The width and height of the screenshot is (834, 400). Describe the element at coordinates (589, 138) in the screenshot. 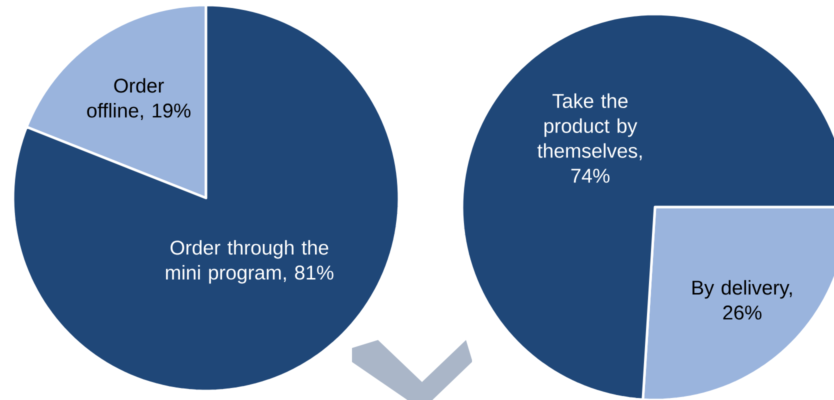

I see `slice-label: Take the product by themselves, 74%` at that location.